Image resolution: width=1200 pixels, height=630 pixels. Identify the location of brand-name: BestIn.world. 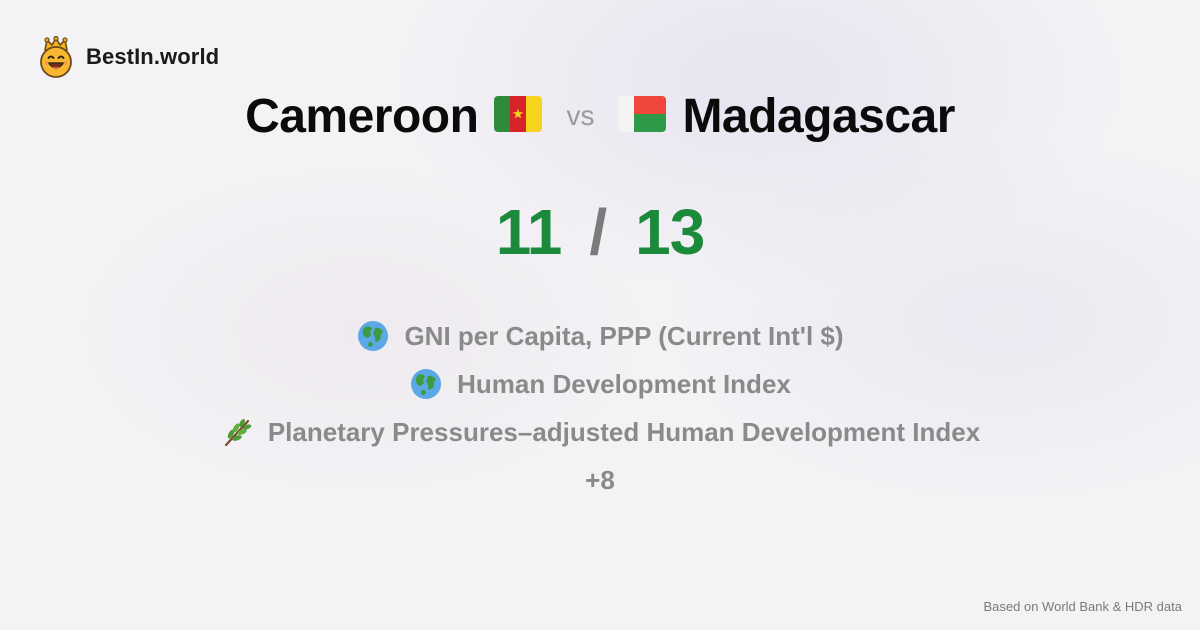
(152, 57).